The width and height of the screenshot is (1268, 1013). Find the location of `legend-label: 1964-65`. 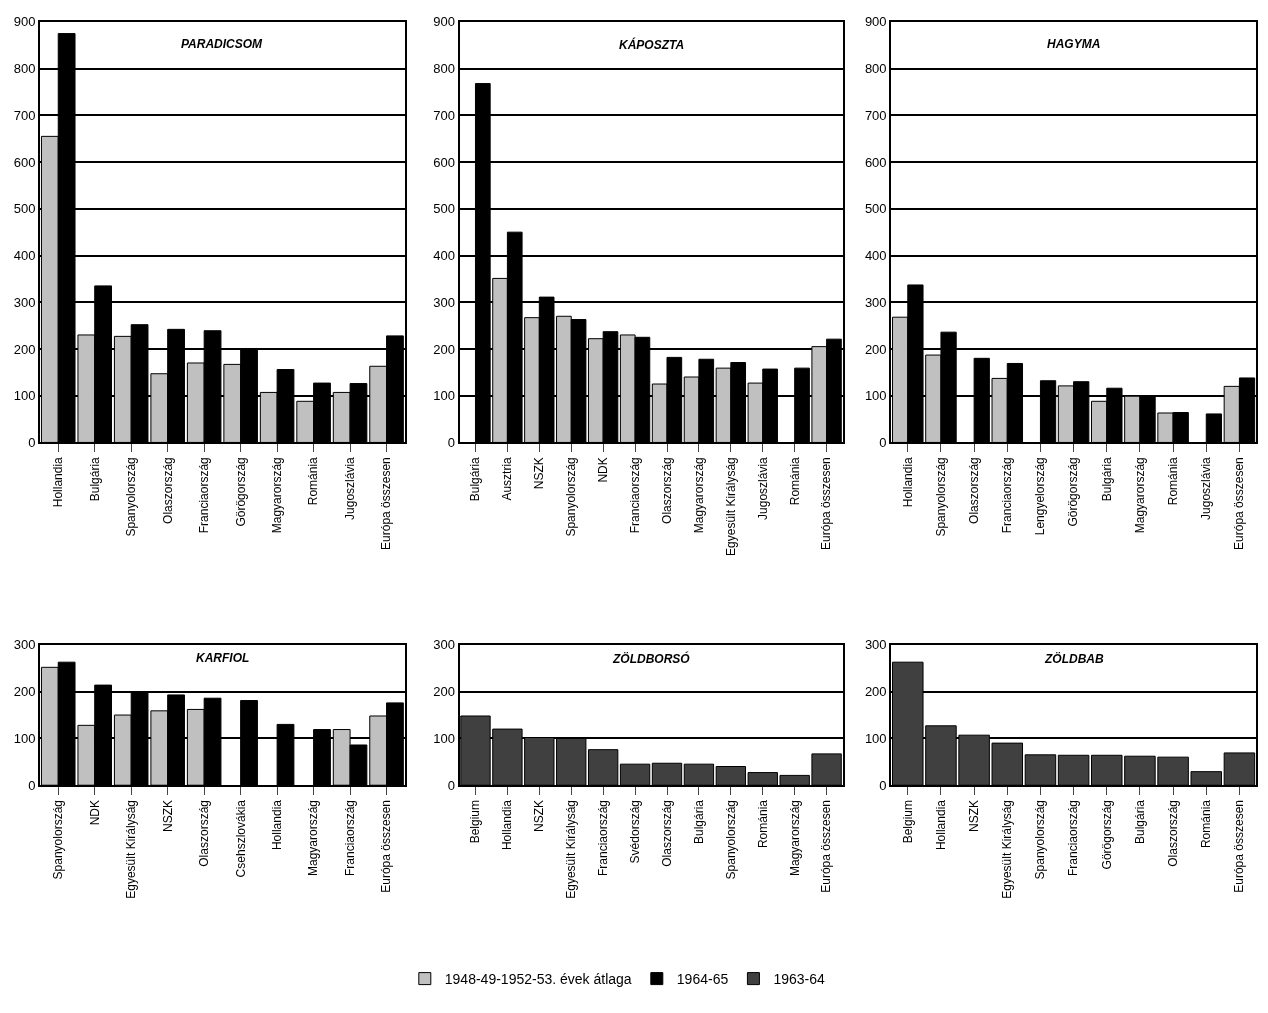

legend-label: 1964-65 is located at coordinates (702, 979).